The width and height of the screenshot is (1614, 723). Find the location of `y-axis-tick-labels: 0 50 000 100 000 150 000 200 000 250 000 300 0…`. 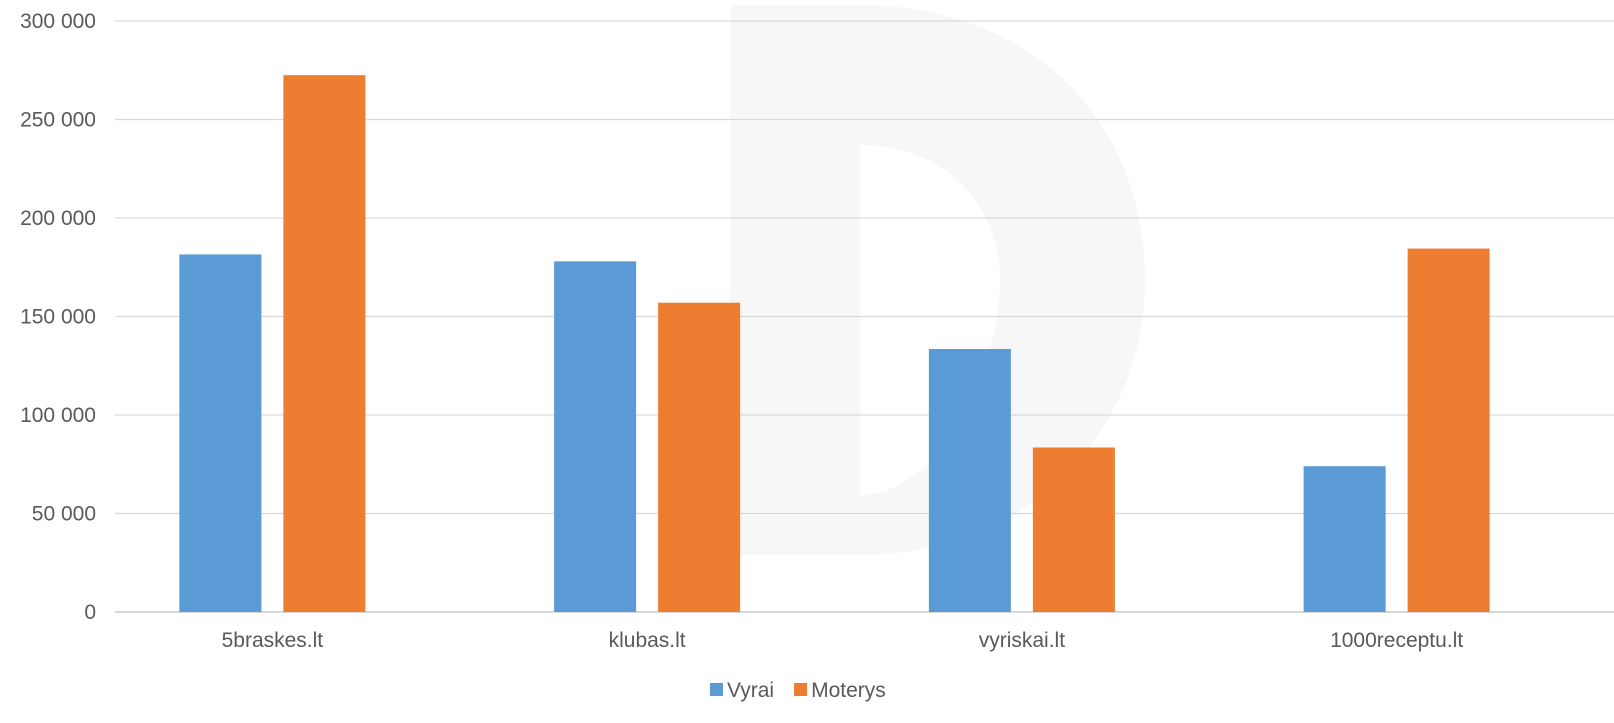

y-axis-tick-labels: 0 50 000 100 000 150 000 200 000 250 000 300 0… is located at coordinates (58, 317).